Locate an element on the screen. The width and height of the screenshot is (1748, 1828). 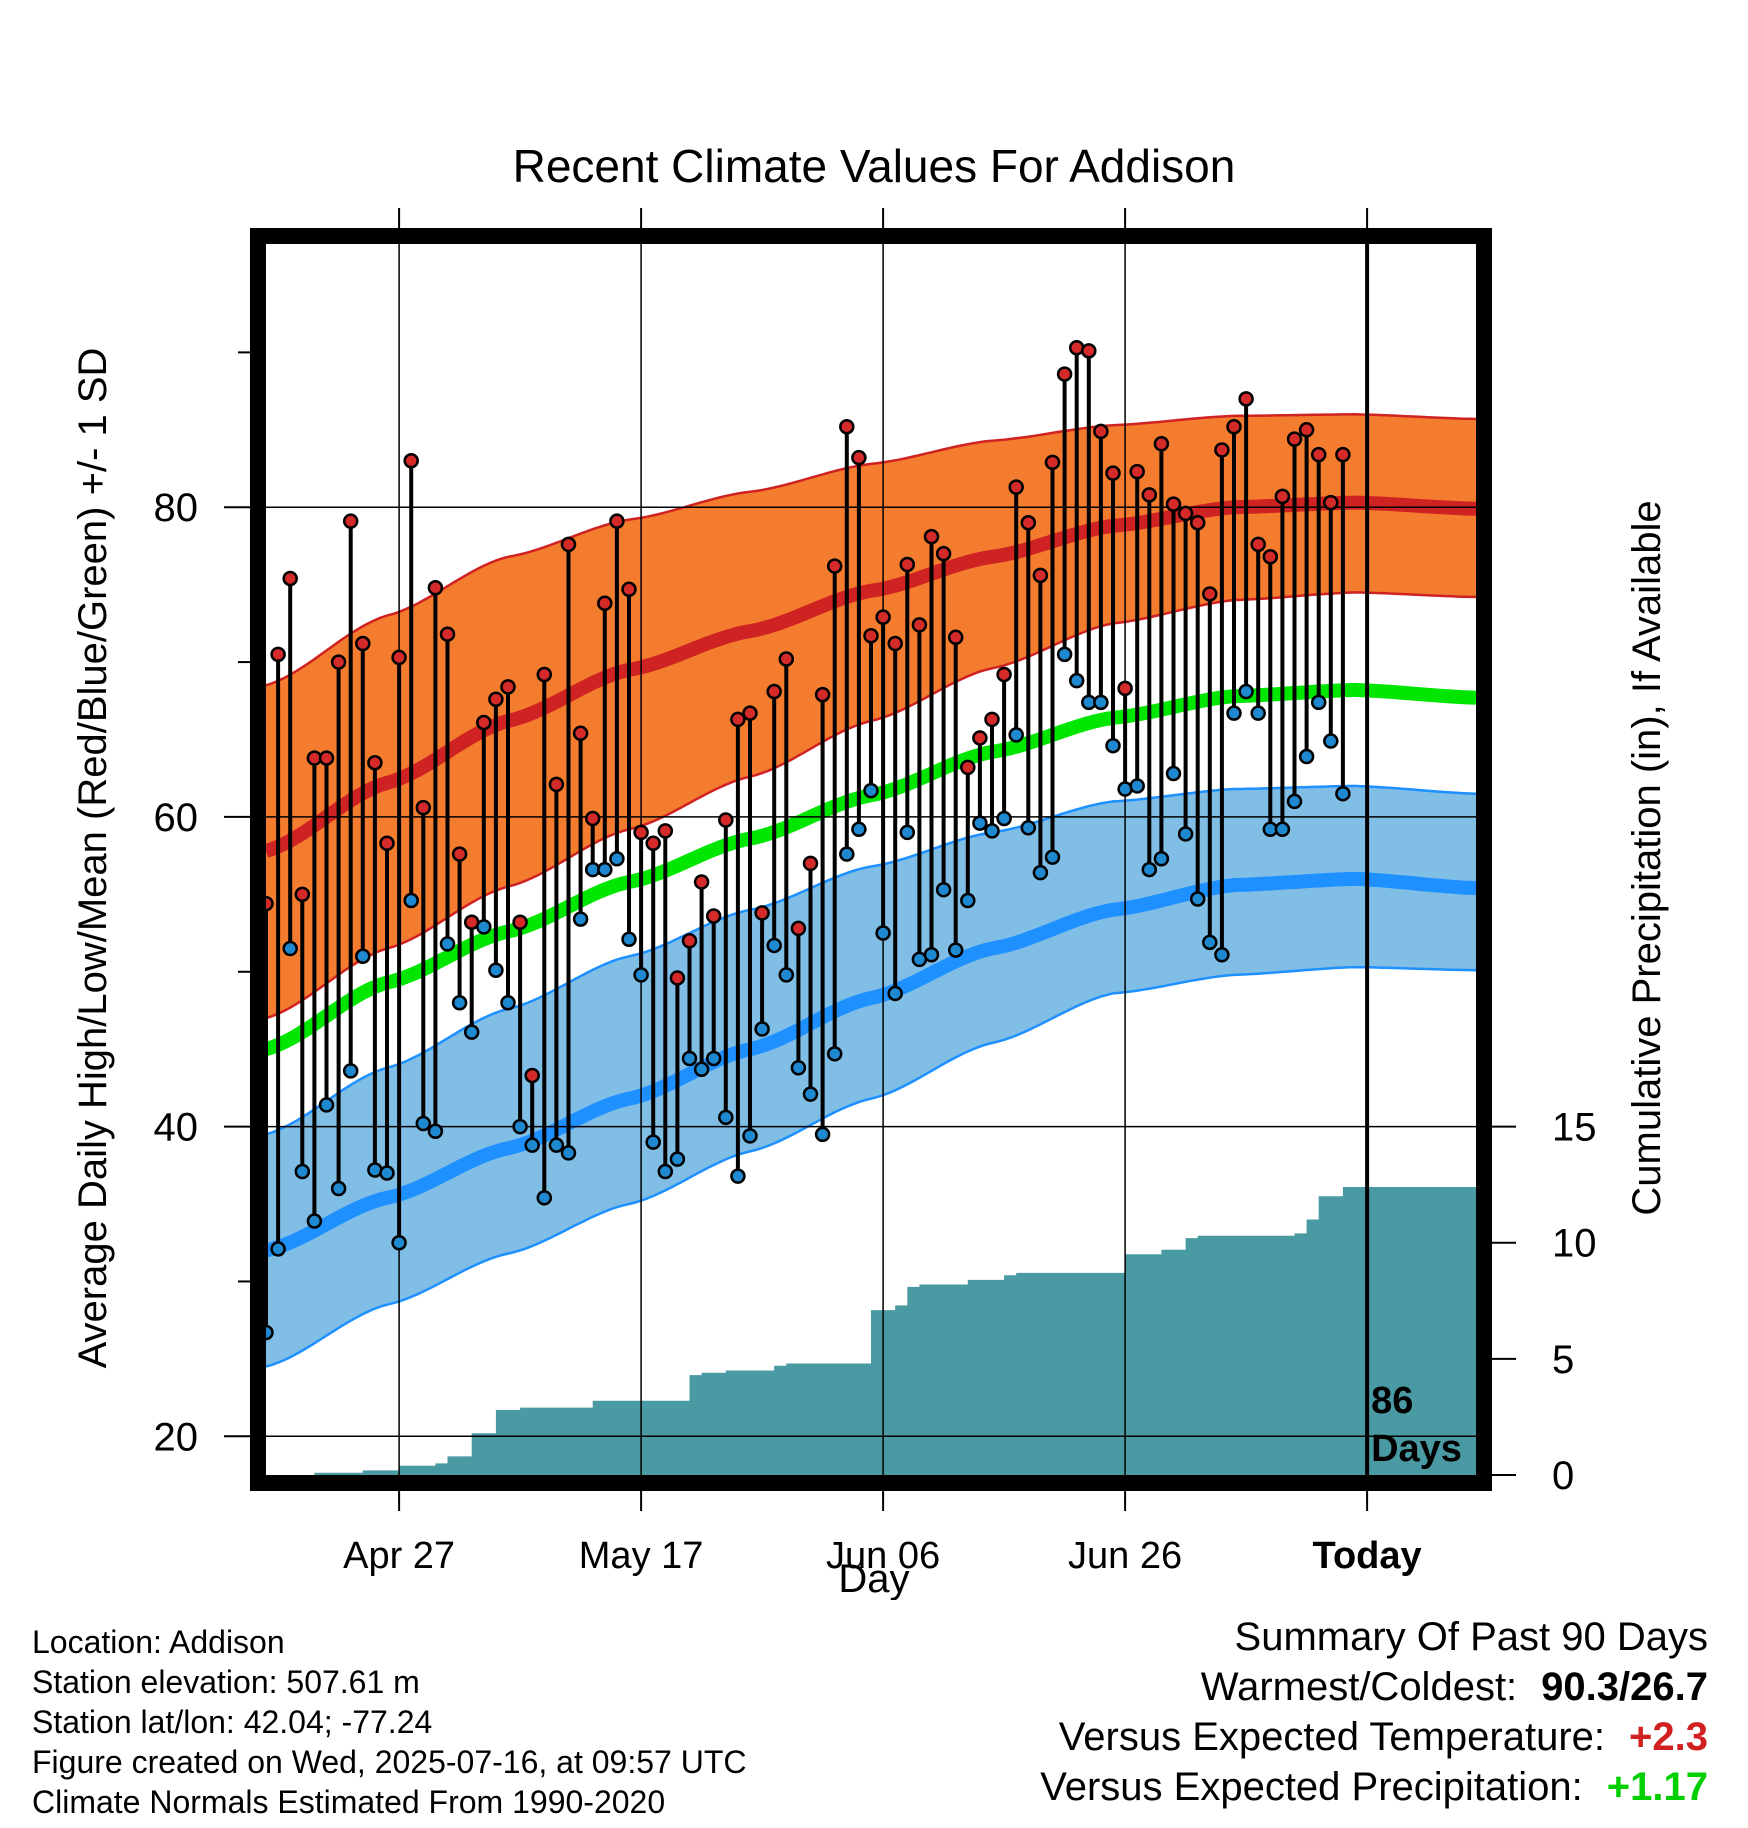
elevation-text: Station elevation: 507.61 m is located at coordinates (226, 1682).